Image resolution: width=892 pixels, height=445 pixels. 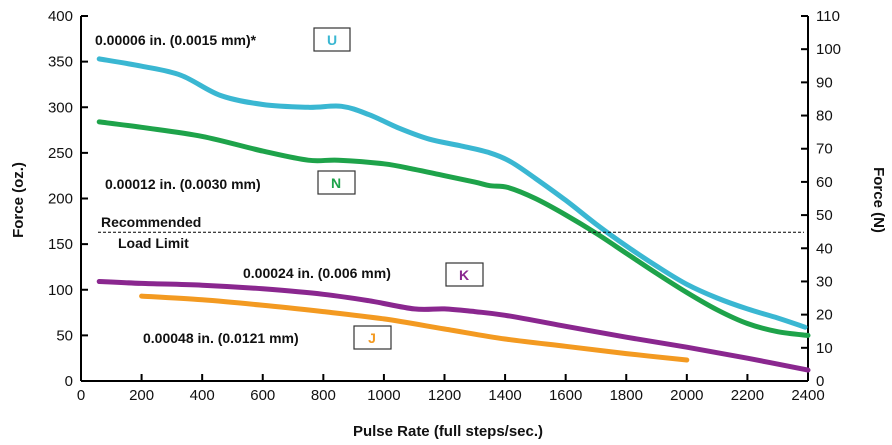 I want to click on y-tick-label-right: 0, so click(x=820, y=381).